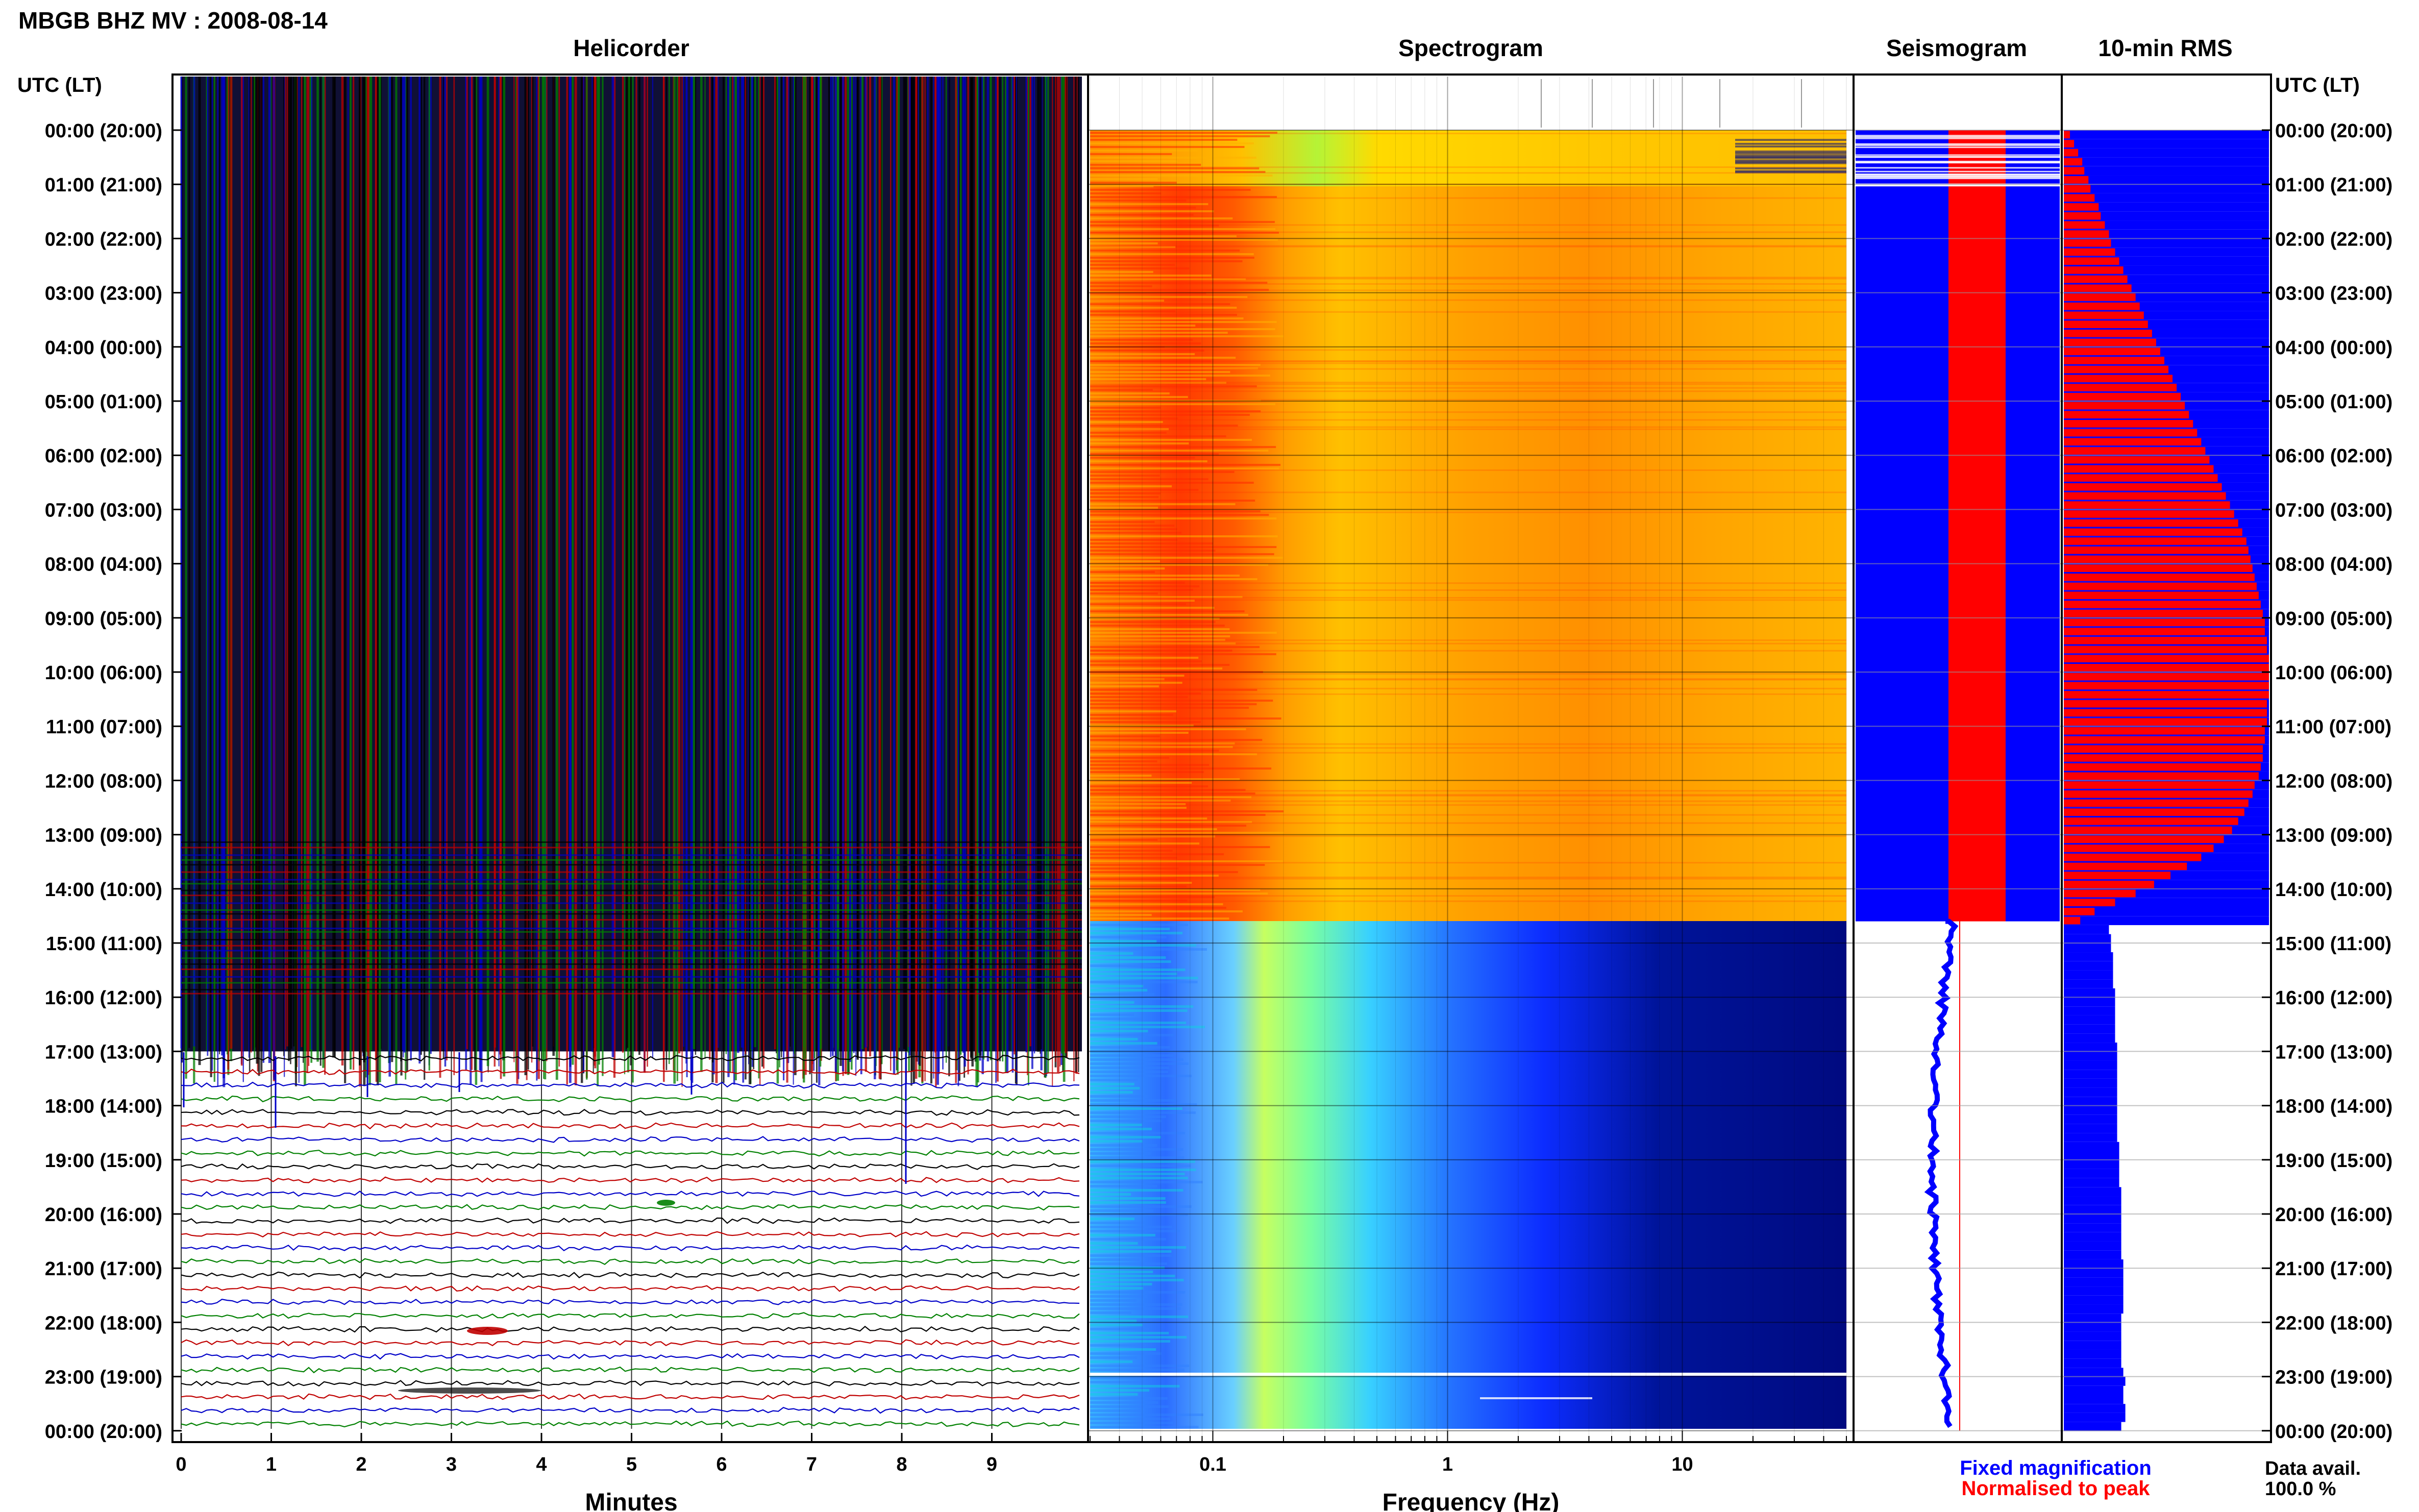  What do you see at coordinates (103, 1215) in the screenshot?
I see `time-label-left: 20:00 (16:00)` at bounding box center [103, 1215].